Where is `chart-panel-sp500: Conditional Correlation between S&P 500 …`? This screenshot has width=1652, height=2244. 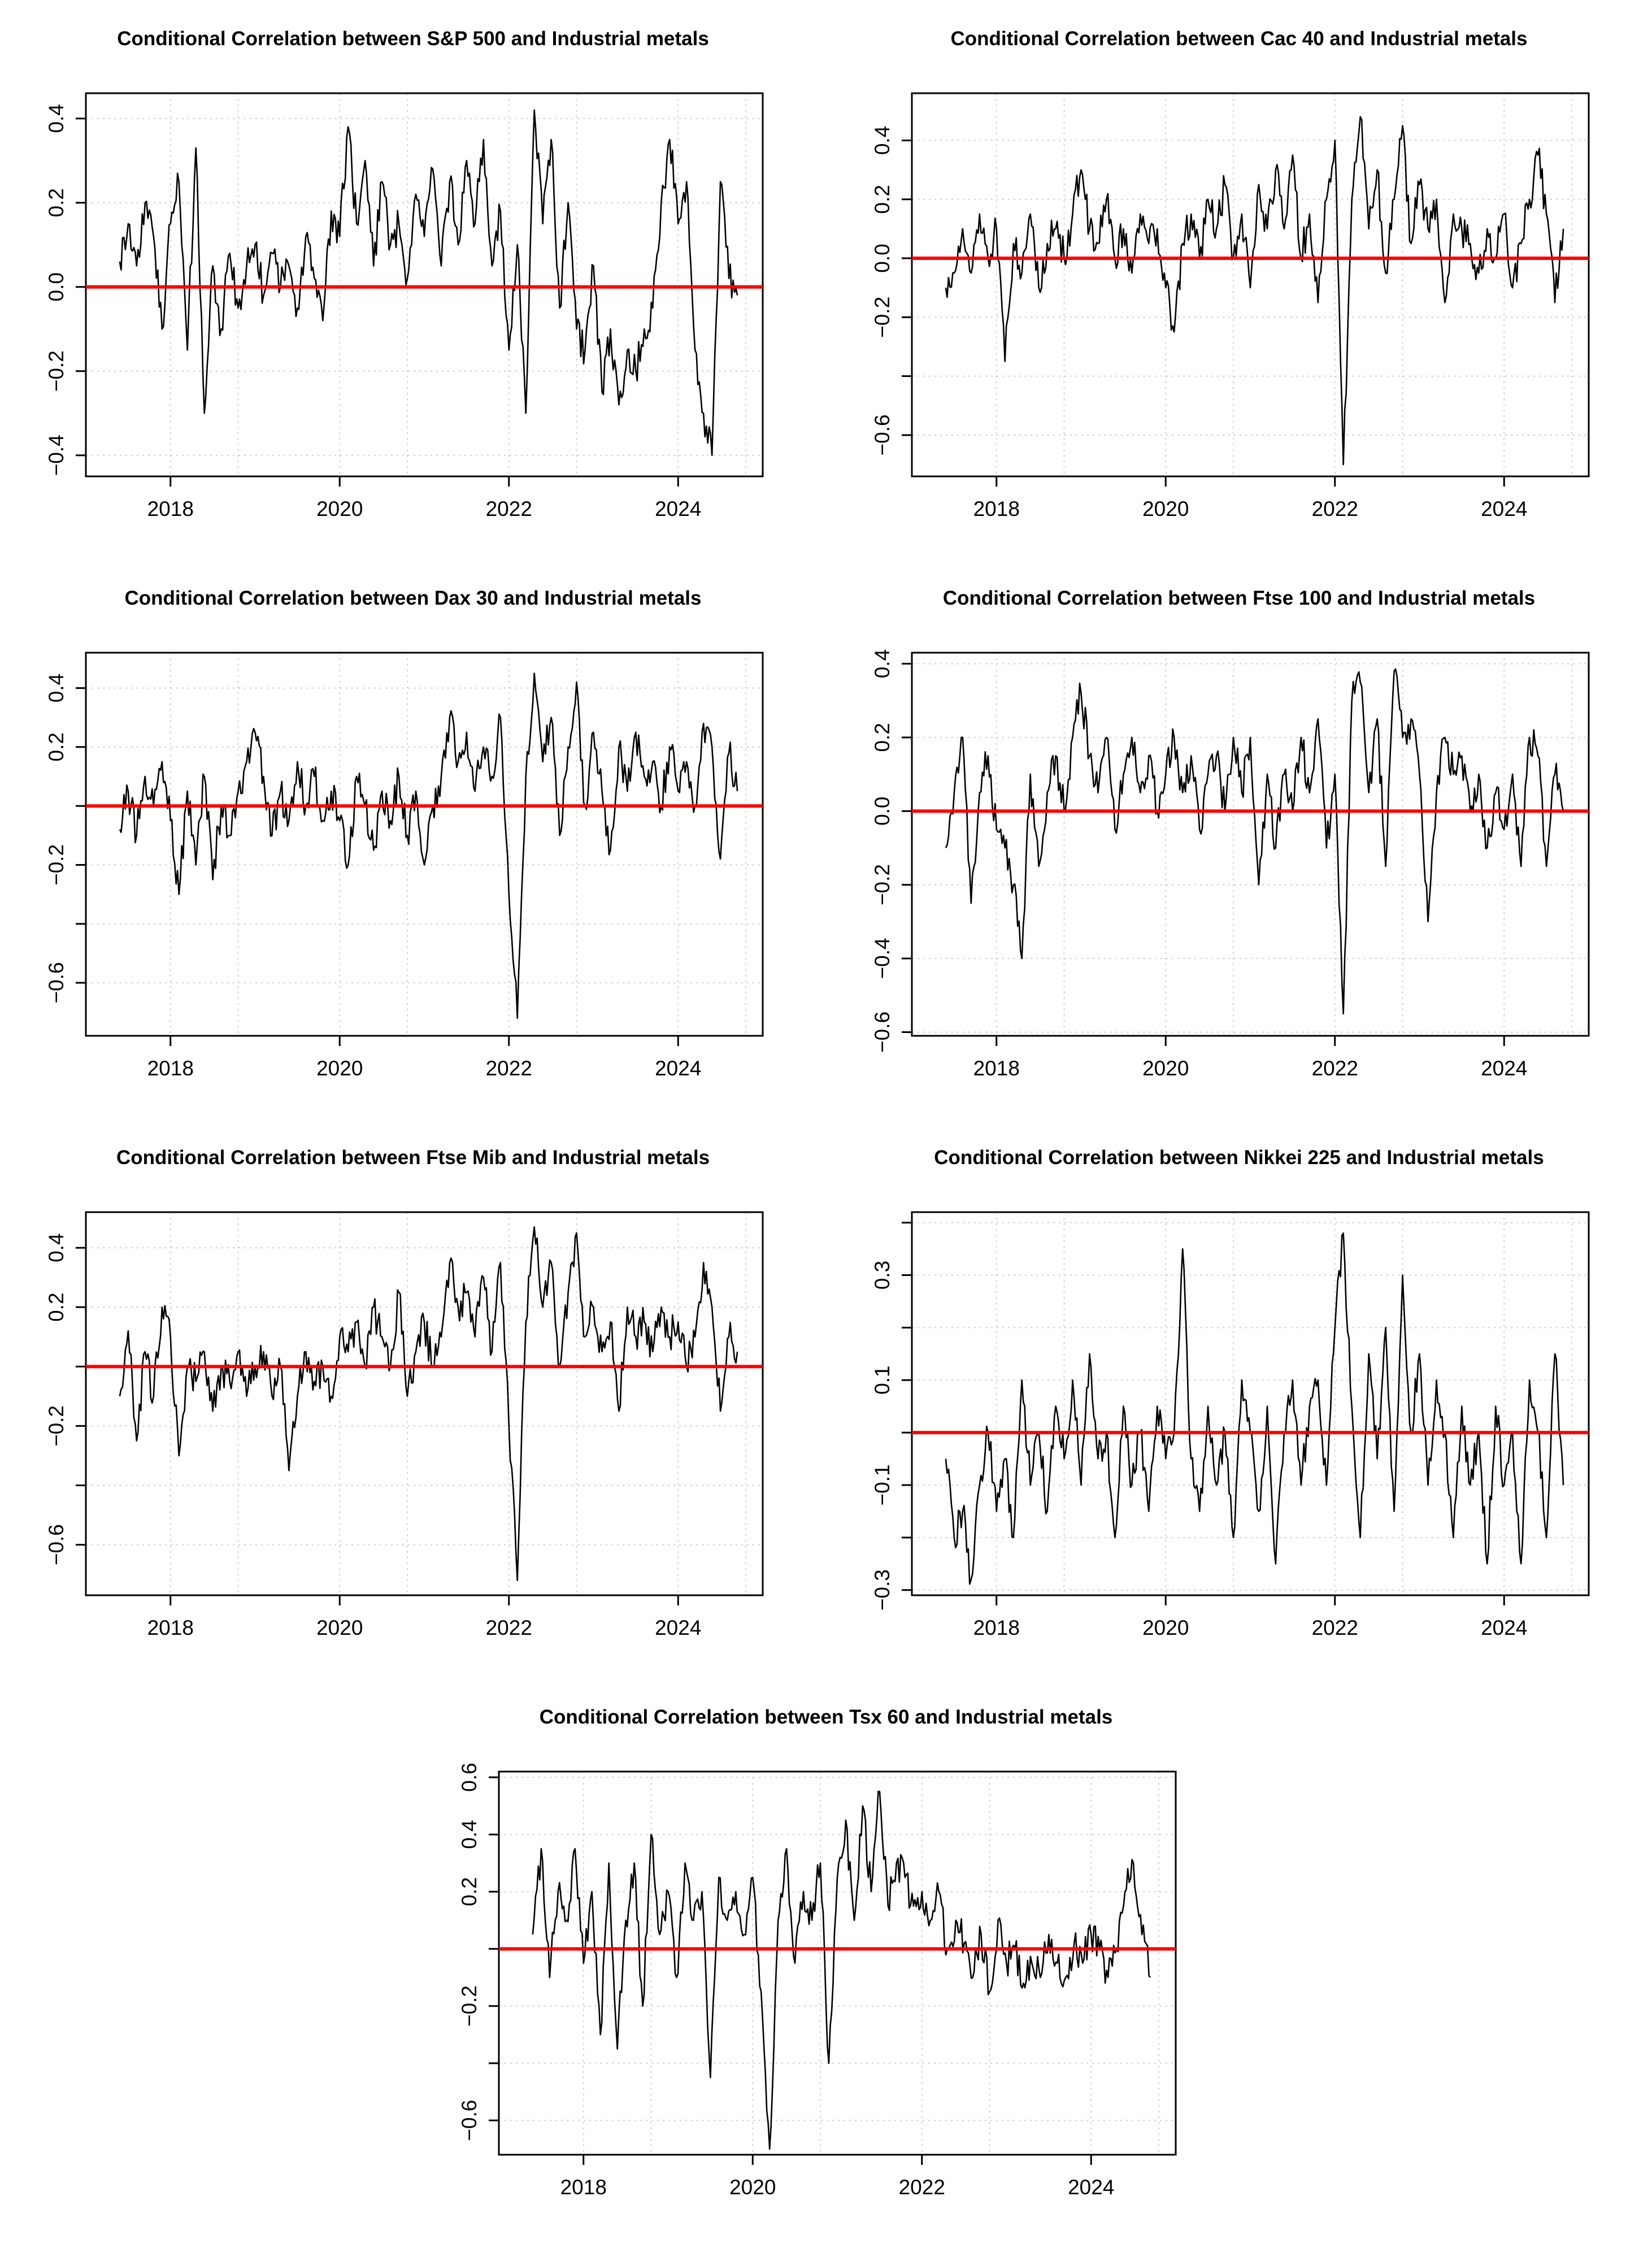 chart-panel-sp500: Conditional Correlation between S&P 500 … is located at coordinates (413, 279).